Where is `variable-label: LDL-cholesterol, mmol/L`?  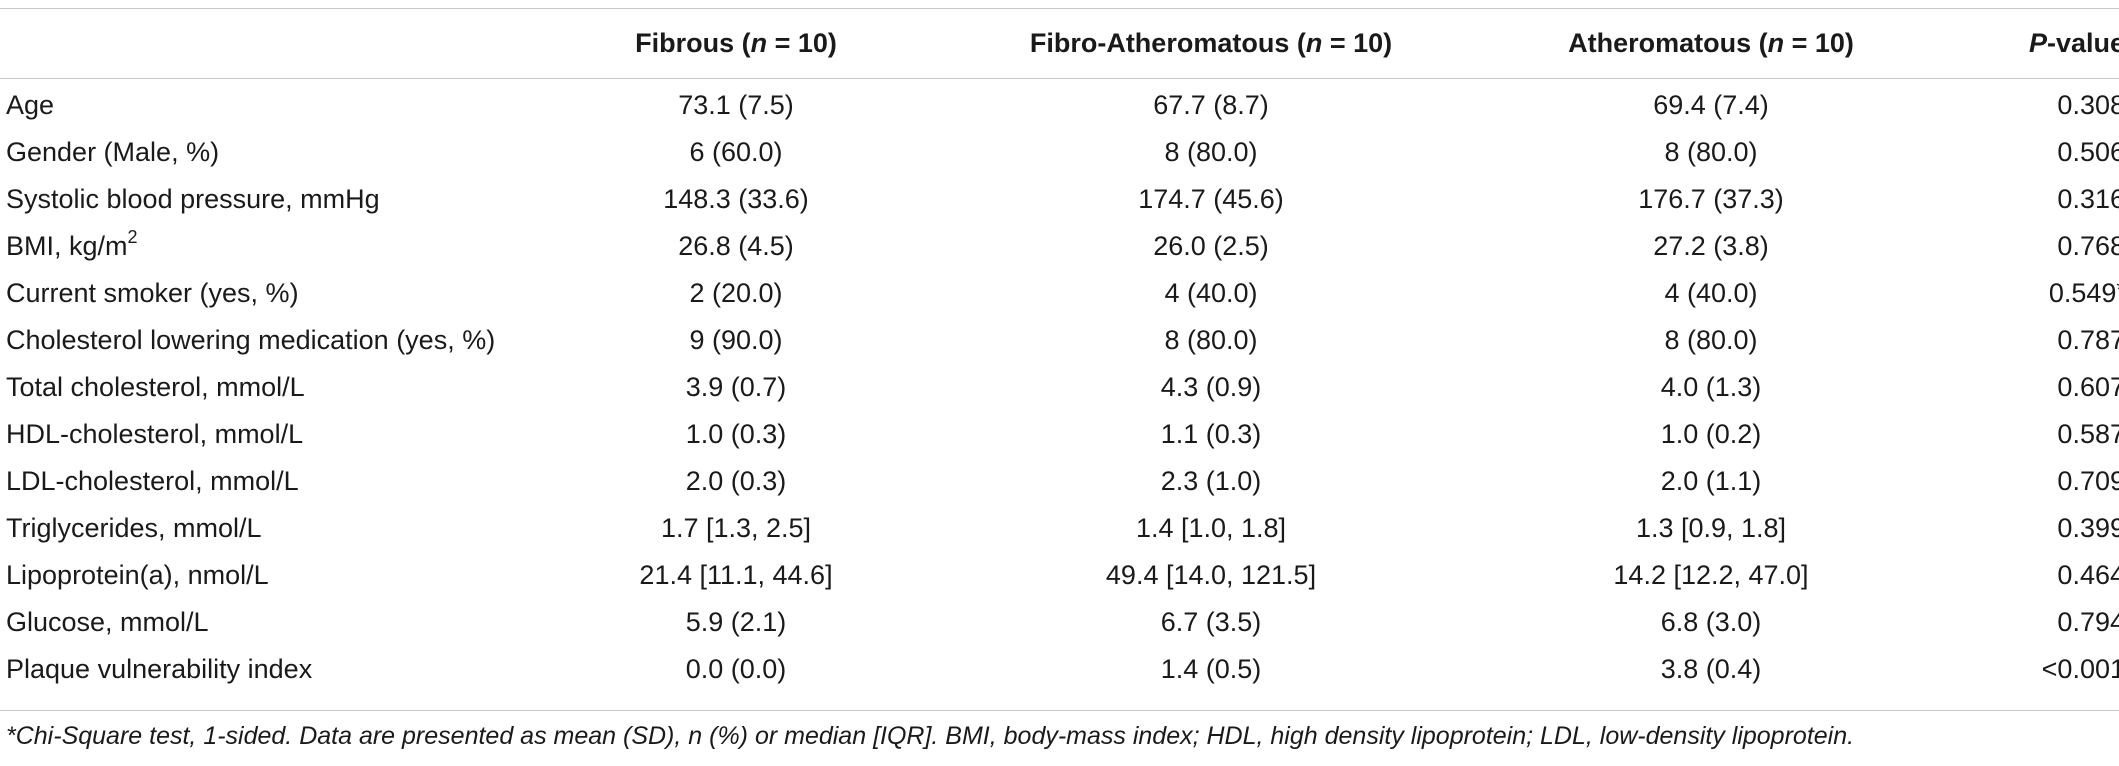
variable-label: LDL-cholesterol, mmol/L is located at coordinates (152, 481).